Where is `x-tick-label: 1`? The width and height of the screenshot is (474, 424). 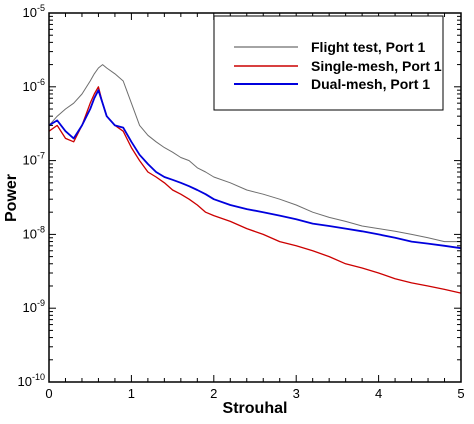
x-tick-label: 1 is located at coordinates (131, 393).